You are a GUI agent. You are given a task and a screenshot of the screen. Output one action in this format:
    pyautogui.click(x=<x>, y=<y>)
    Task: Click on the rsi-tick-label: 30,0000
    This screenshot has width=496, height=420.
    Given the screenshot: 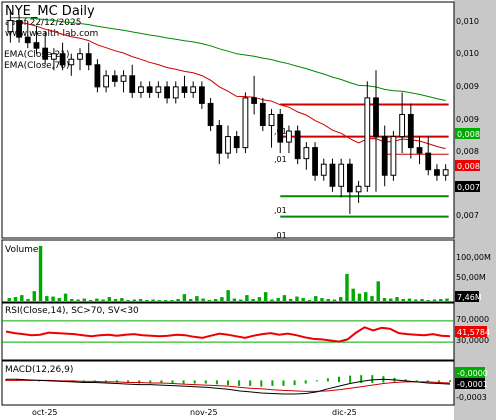 What is the action you would take?
    pyautogui.click(x=472, y=340)
    